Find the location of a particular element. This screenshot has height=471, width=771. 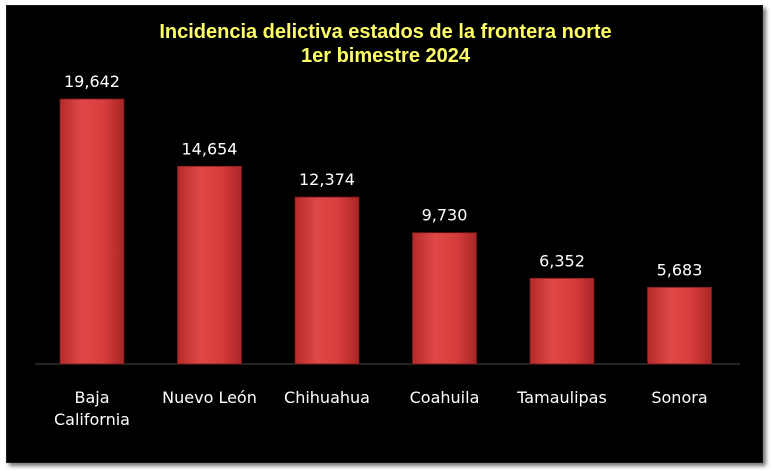

data-label: 19,642 is located at coordinates (92, 81).